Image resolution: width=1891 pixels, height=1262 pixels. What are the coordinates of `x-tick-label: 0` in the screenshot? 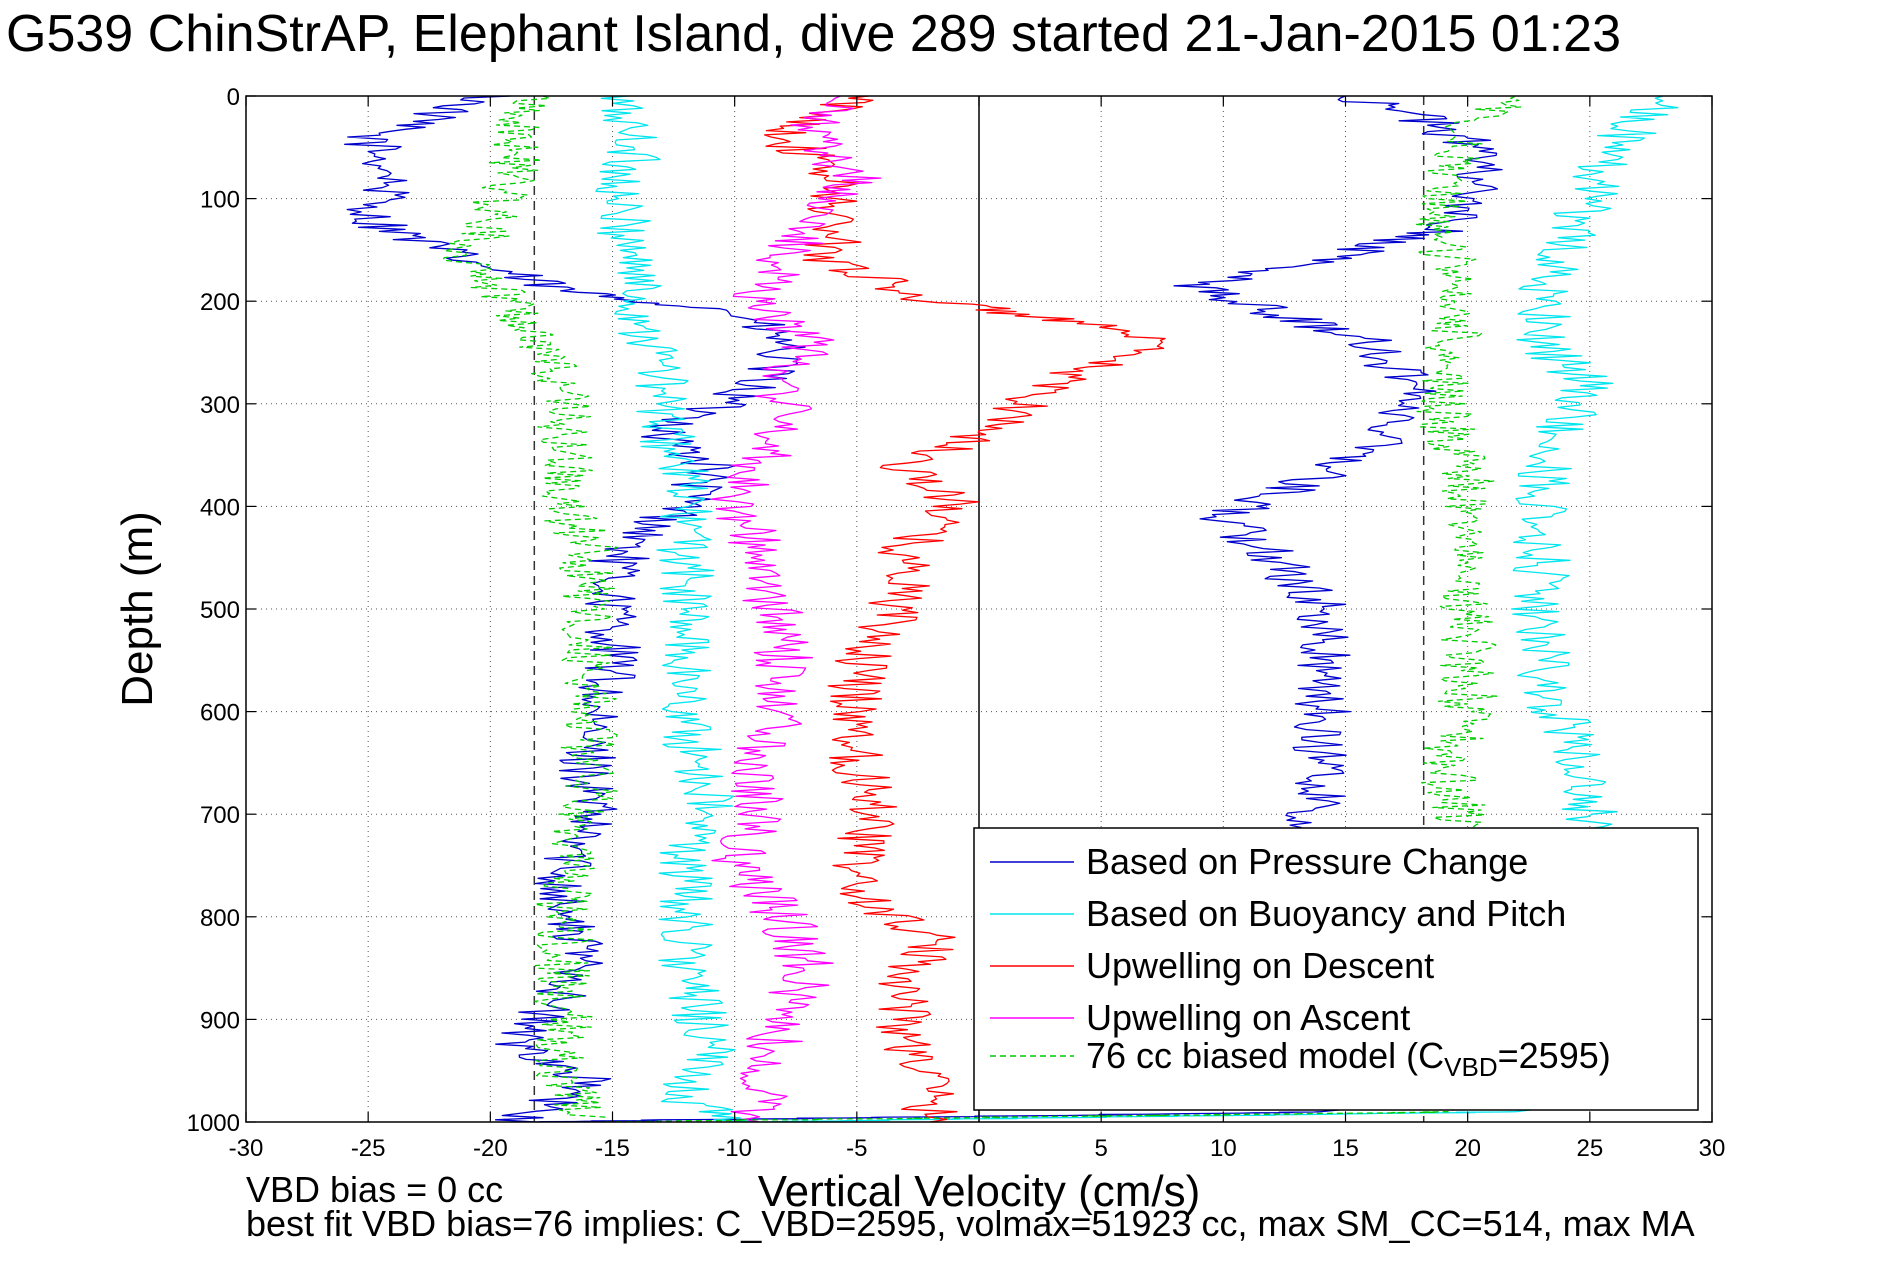 It's located at (978, 1148).